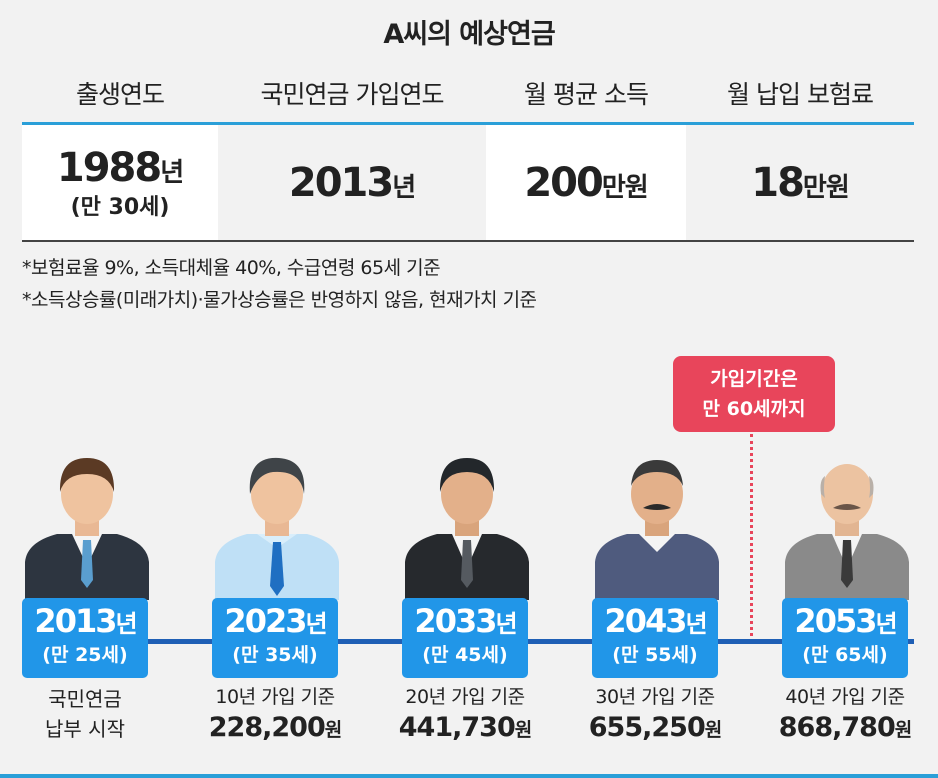 This screenshot has height=778, width=938. I want to click on infographic-title: A씨의 예상연금, so click(469, 34).